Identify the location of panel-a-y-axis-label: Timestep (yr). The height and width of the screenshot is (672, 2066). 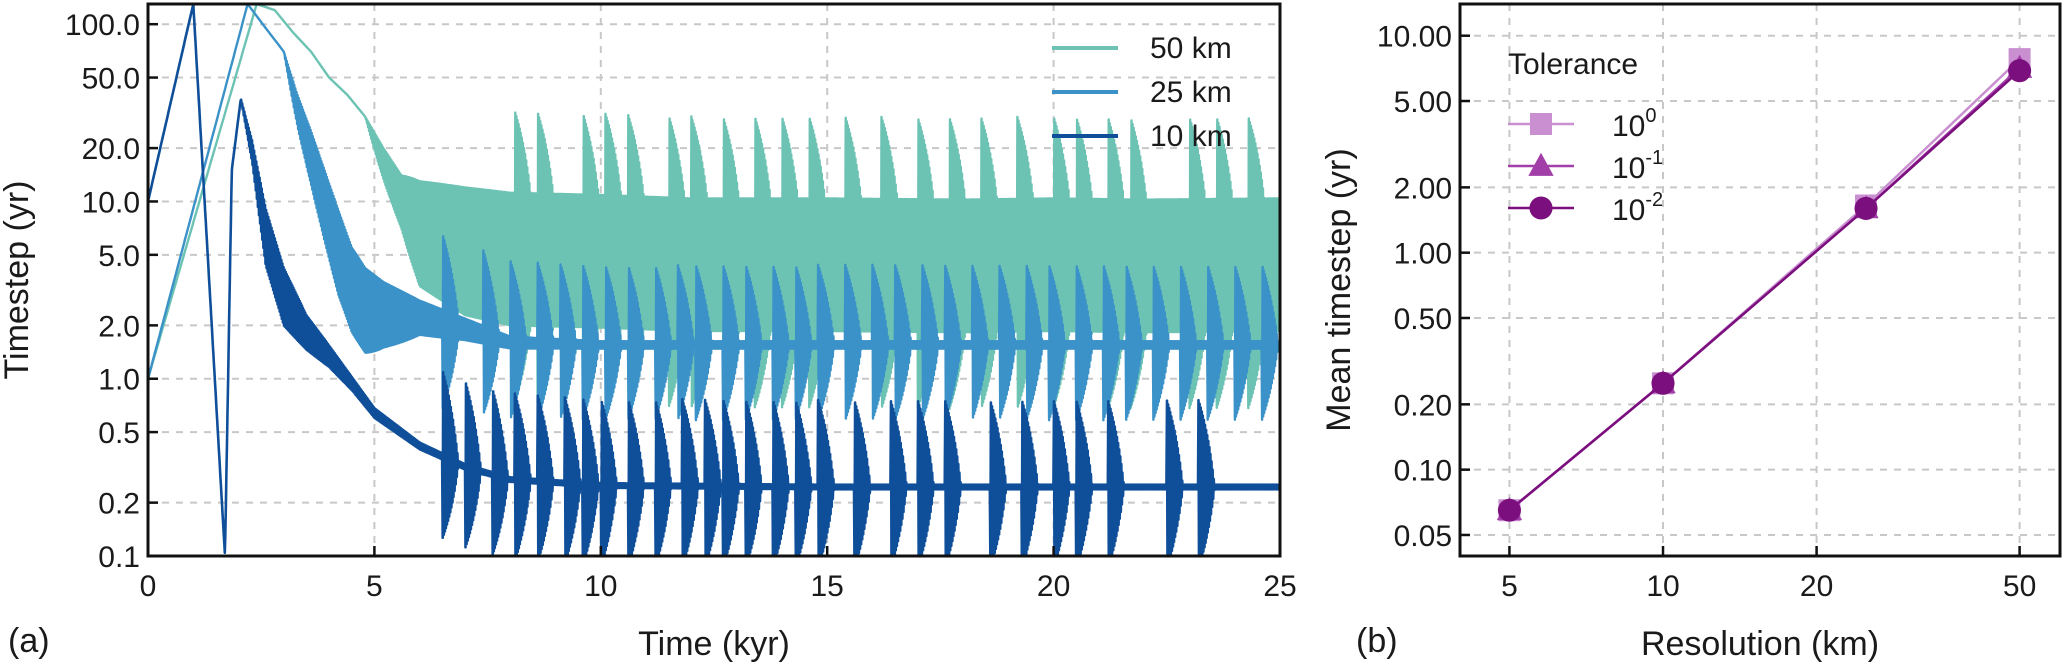
(18, 280).